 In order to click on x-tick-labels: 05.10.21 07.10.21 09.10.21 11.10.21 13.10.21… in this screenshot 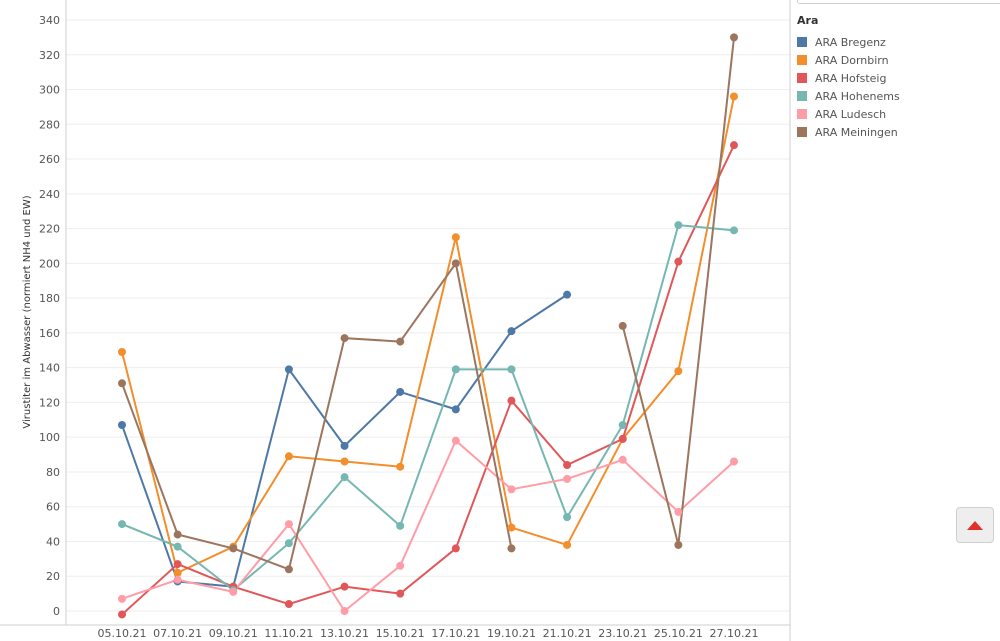, I will do `click(428, 633)`.